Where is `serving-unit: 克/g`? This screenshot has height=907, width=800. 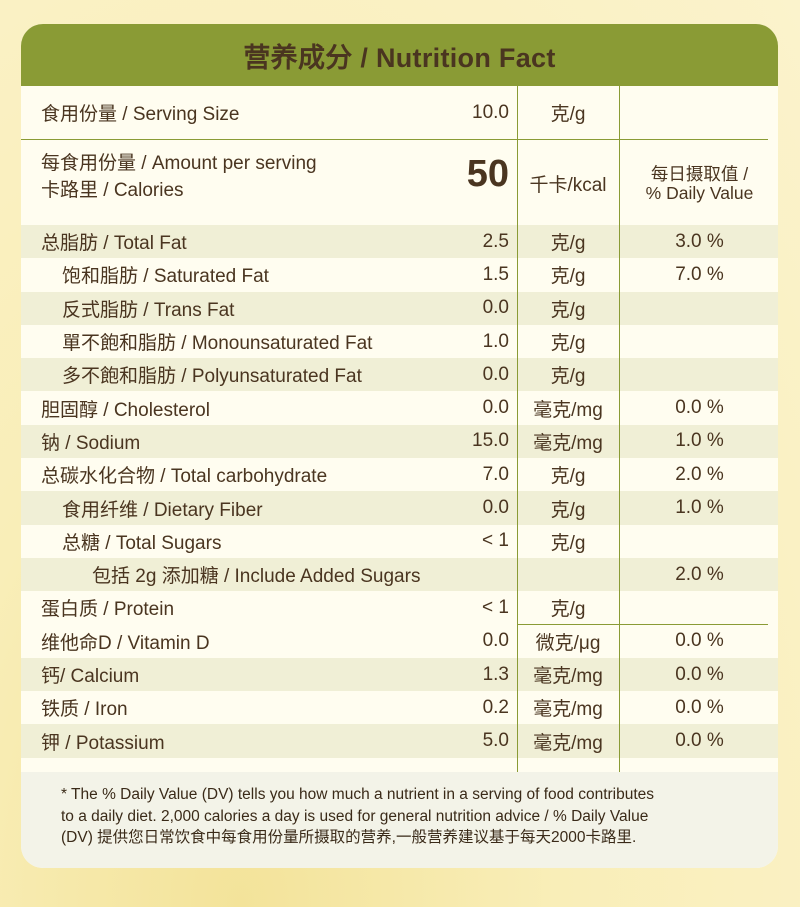
serving-unit: 克/g is located at coordinates (568, 114).